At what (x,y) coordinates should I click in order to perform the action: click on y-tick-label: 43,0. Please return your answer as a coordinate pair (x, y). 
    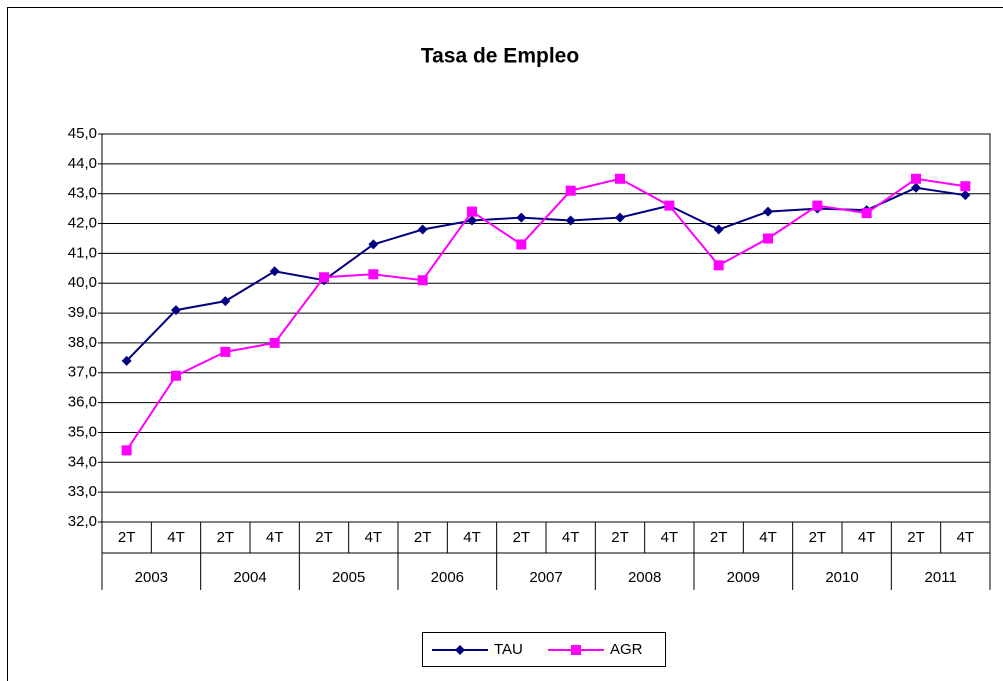
    Looking at the image, I should click on (82, 193).